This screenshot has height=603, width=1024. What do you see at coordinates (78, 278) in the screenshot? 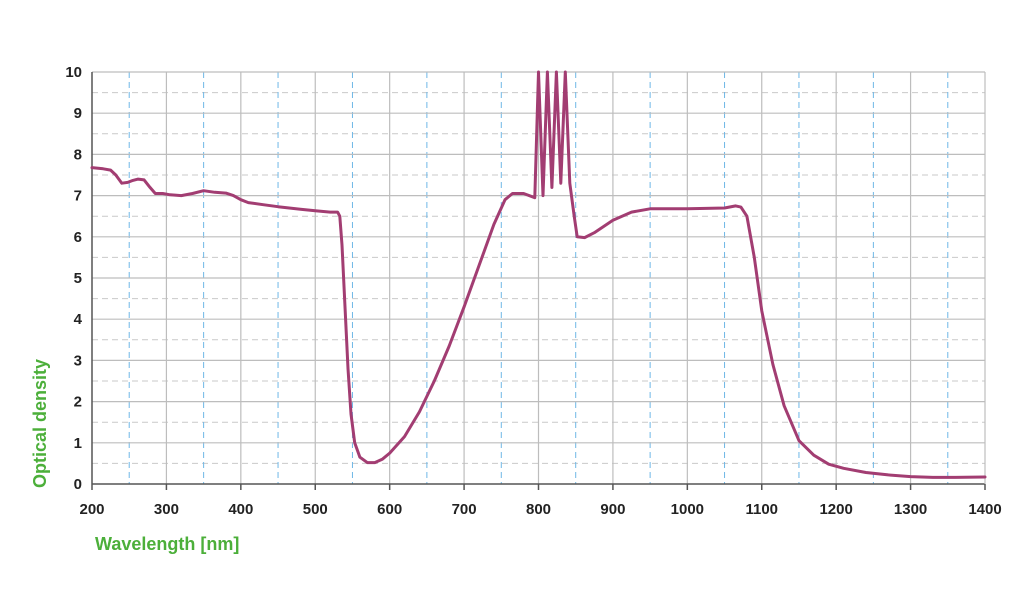
I see `y-tick-label: 5` at bounding box center [78, 278].